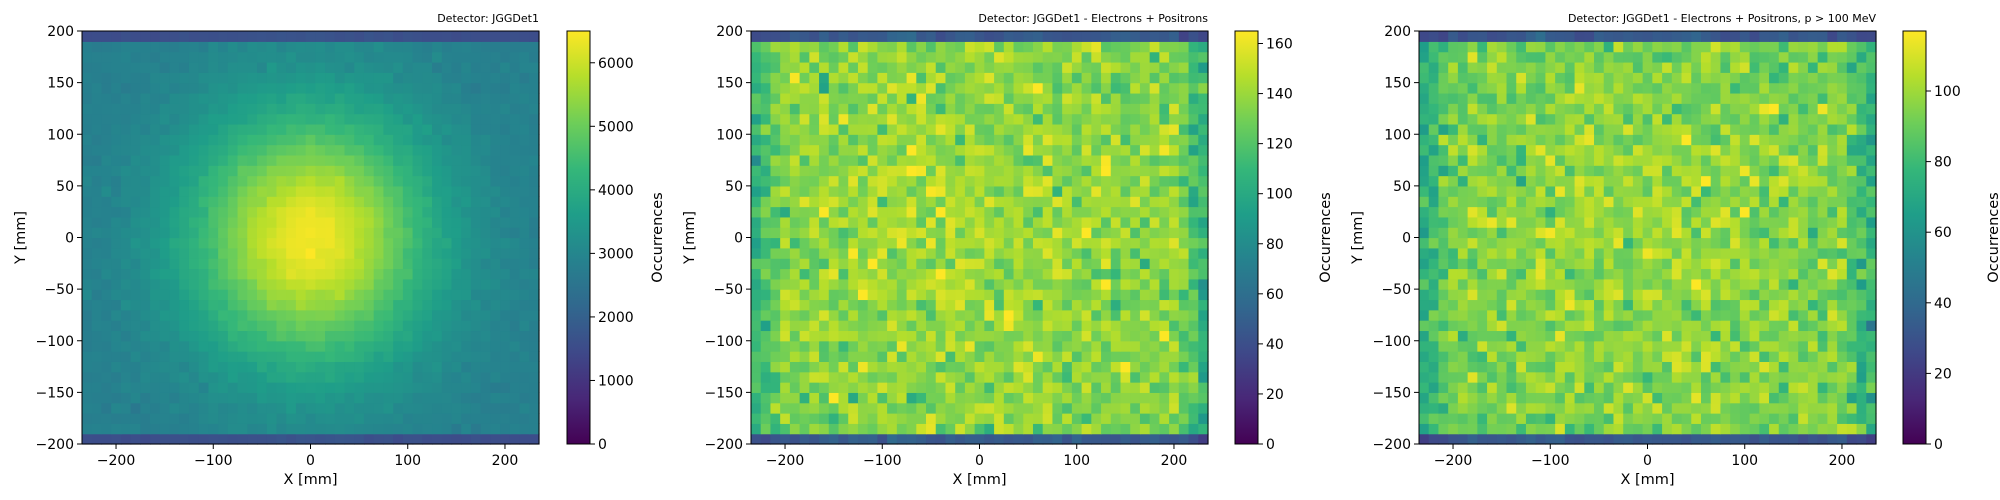  I want to click on x-tick-label: −100, so click(882, 461).